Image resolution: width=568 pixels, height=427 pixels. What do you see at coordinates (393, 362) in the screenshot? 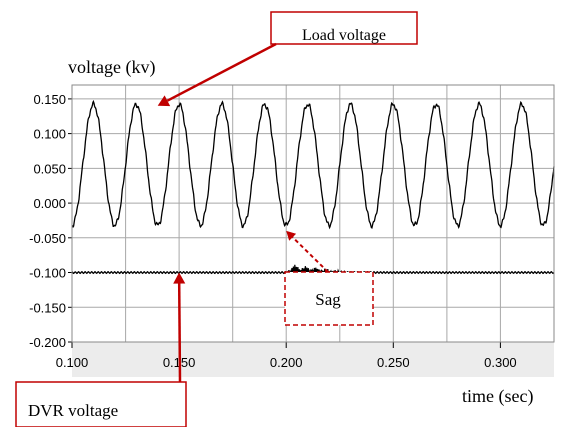
I see `x-tick-label: 0.250` at bounding box center [393, 362].